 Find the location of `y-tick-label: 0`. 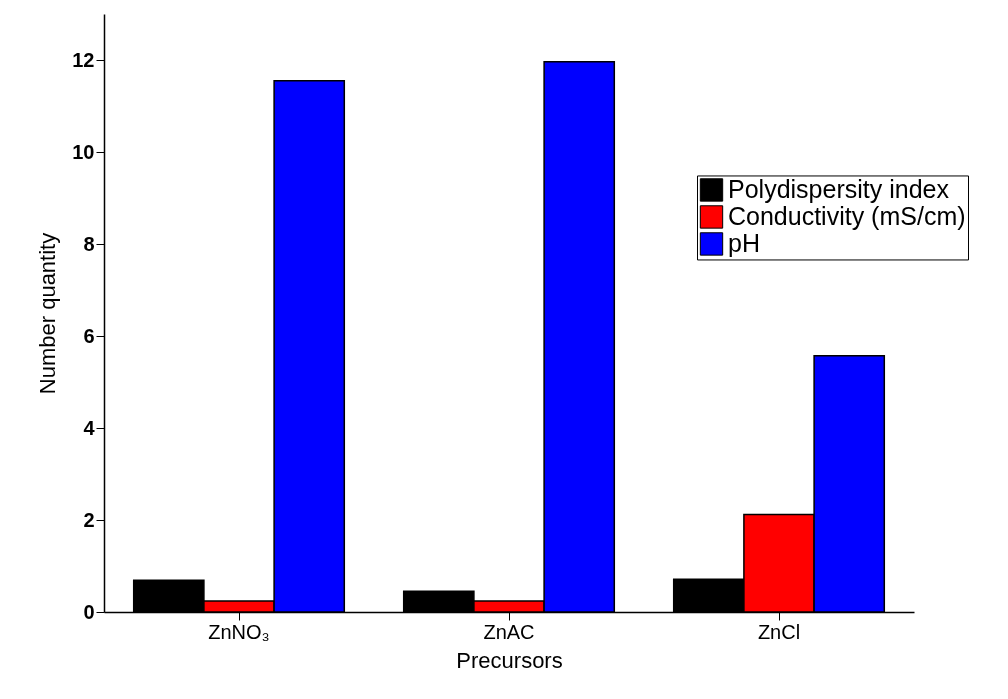

y-tick-label: 0 is located at coordinates (89, 611).